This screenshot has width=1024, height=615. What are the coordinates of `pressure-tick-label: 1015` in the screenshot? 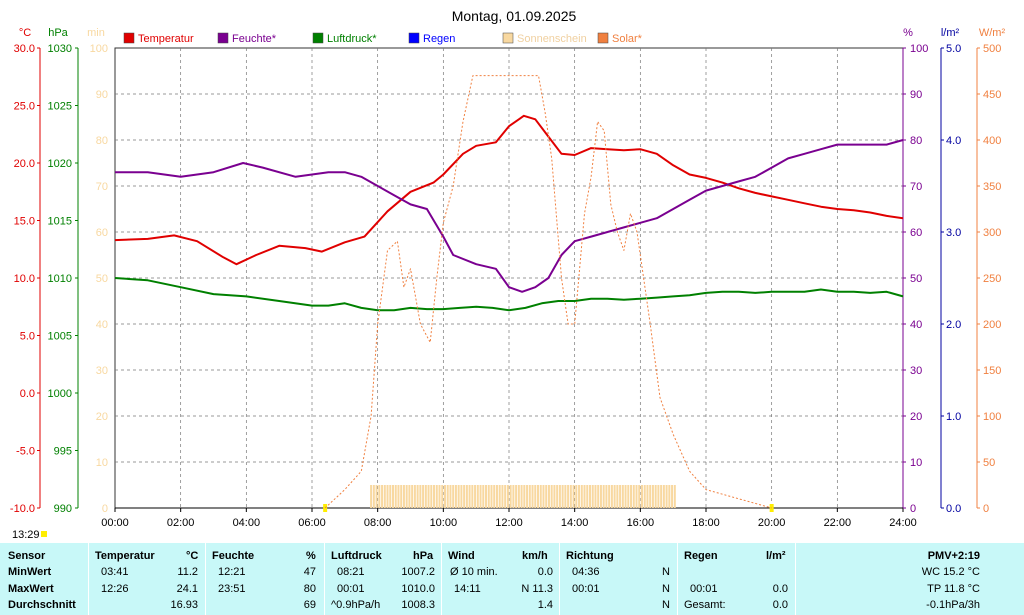 It's located at (60, 222).